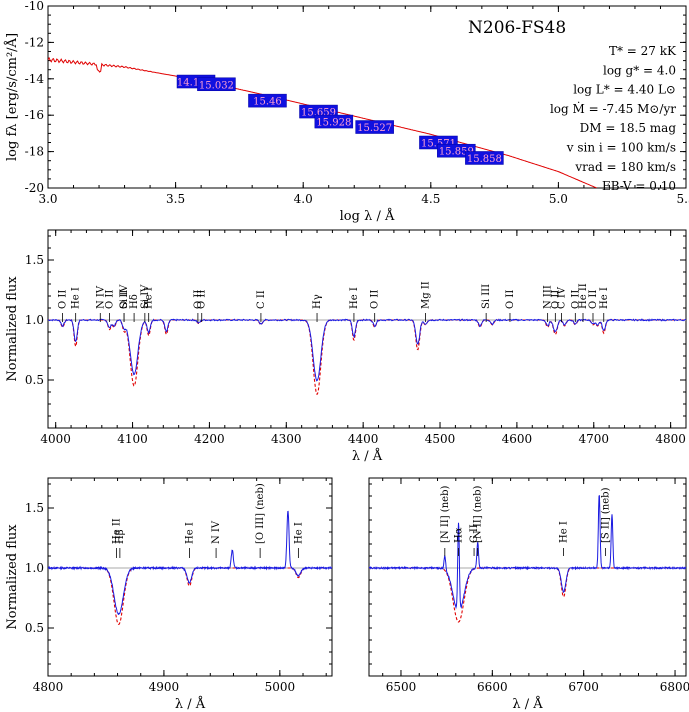 The height and width of the screenshot is (712, 689). Describe the element at coordinates (367, 216) in the screenshot. I see `x-axis-label: log λ / Å` at that location.